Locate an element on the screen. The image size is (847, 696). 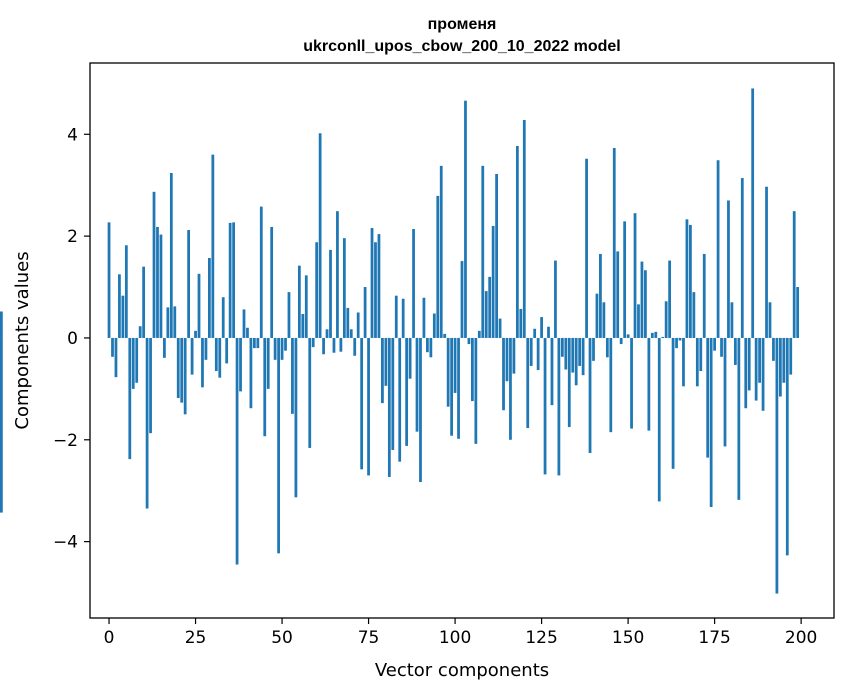
x-tick-label: 150 is located at coordinates (628, 638).